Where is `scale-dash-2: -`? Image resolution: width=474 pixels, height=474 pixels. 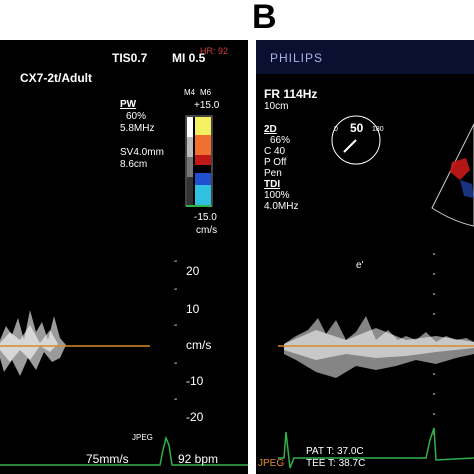
scale-dash-2: - is located at coordinates (176, 289).